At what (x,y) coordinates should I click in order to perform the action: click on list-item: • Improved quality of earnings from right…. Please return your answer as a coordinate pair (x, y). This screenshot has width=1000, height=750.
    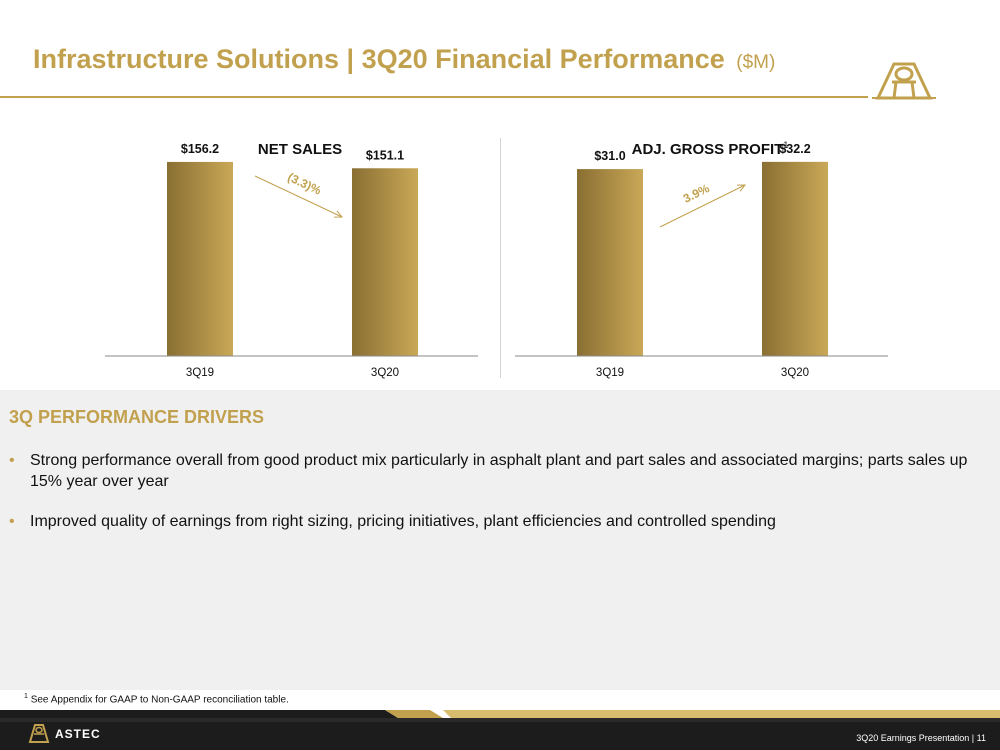
    Looking at the image, I should click on (499, 521).